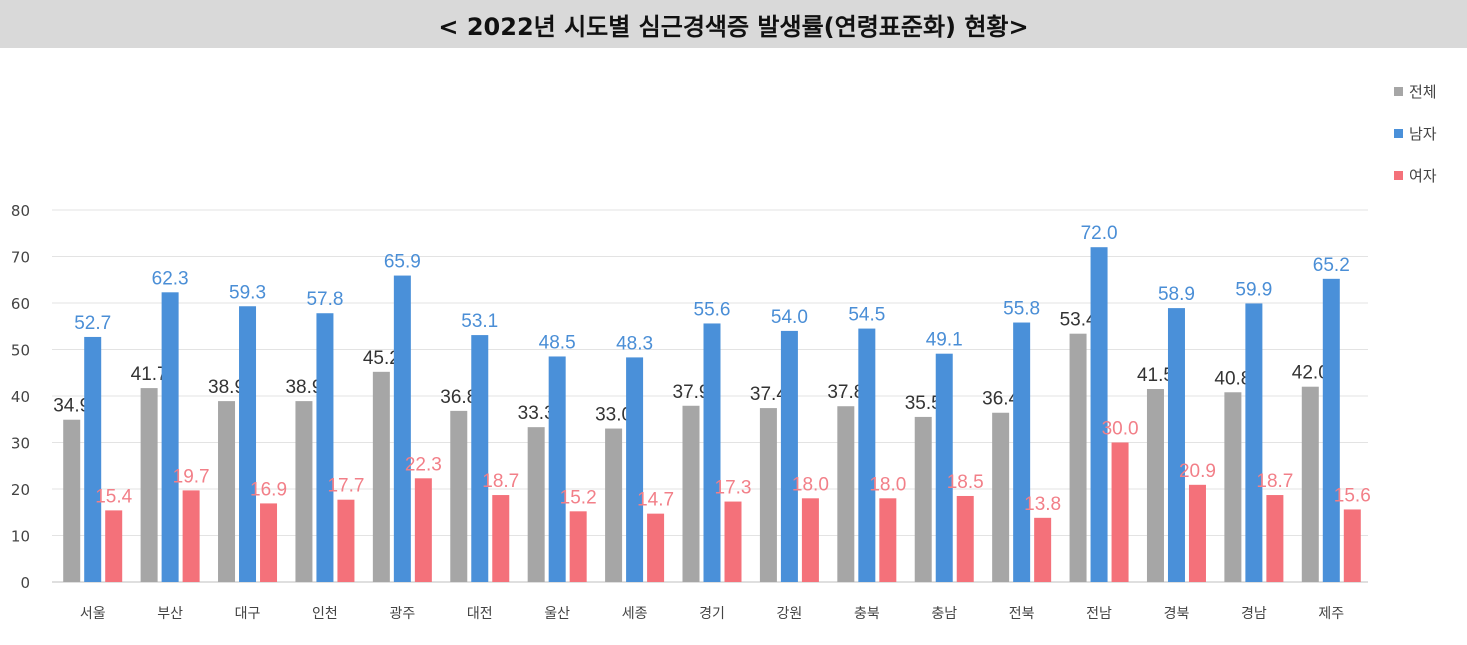  I want to click on x-tick-label: 광주, so click(402, 614).